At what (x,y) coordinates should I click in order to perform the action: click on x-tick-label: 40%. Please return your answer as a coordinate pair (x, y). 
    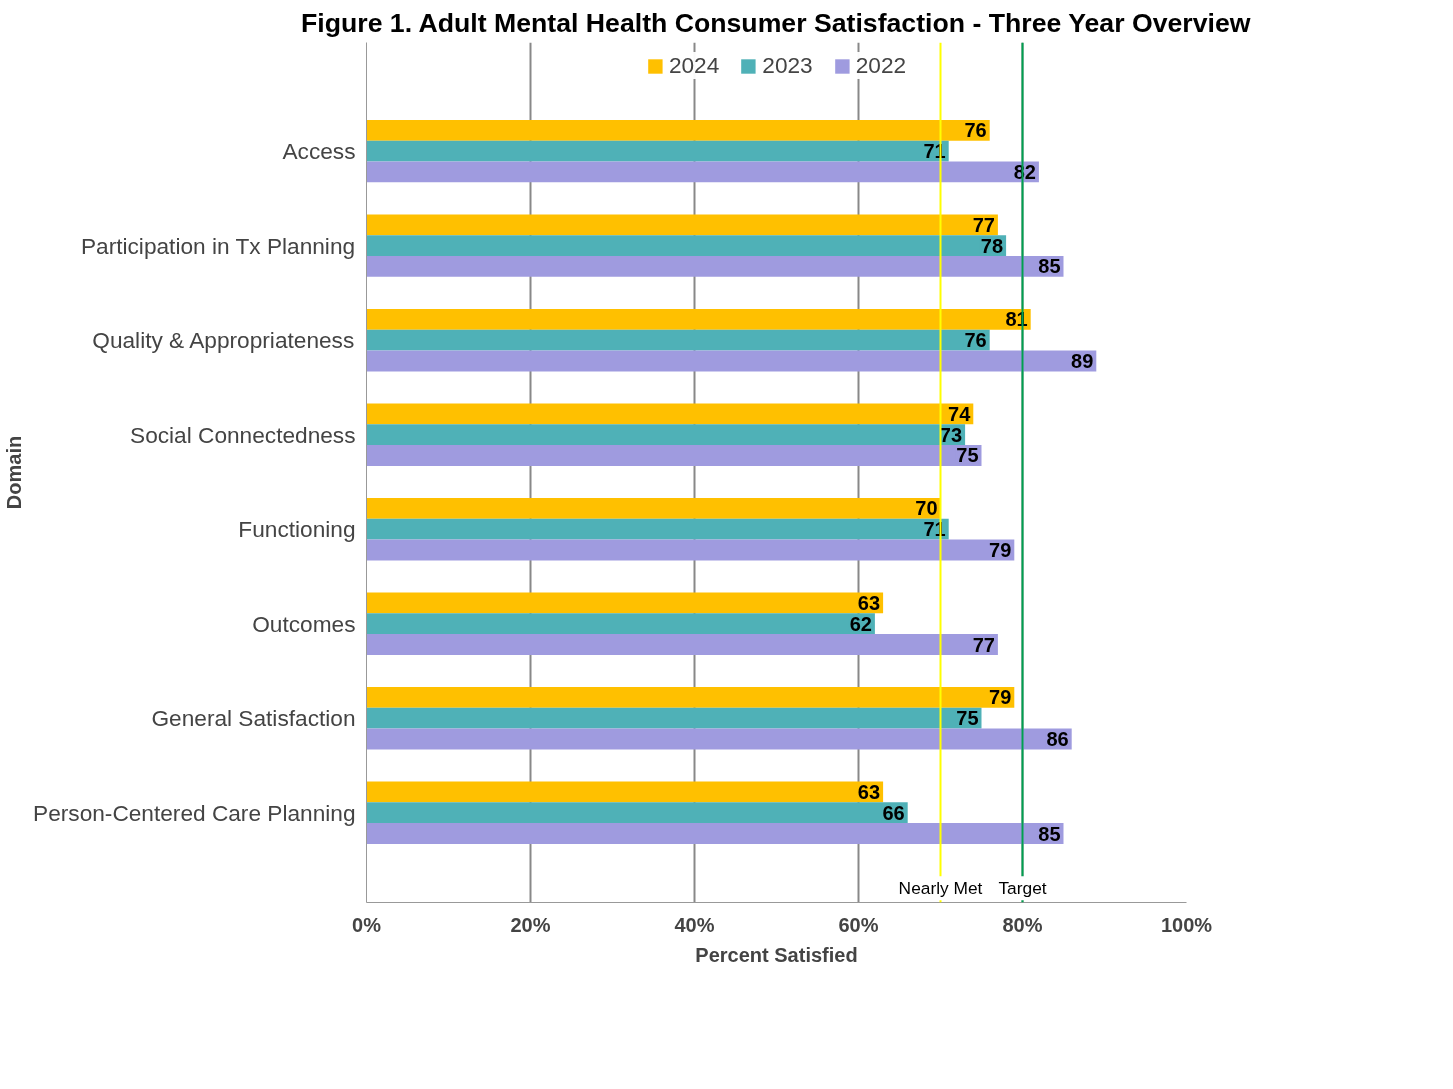
    Looking at the image, I should click on (694, 924).